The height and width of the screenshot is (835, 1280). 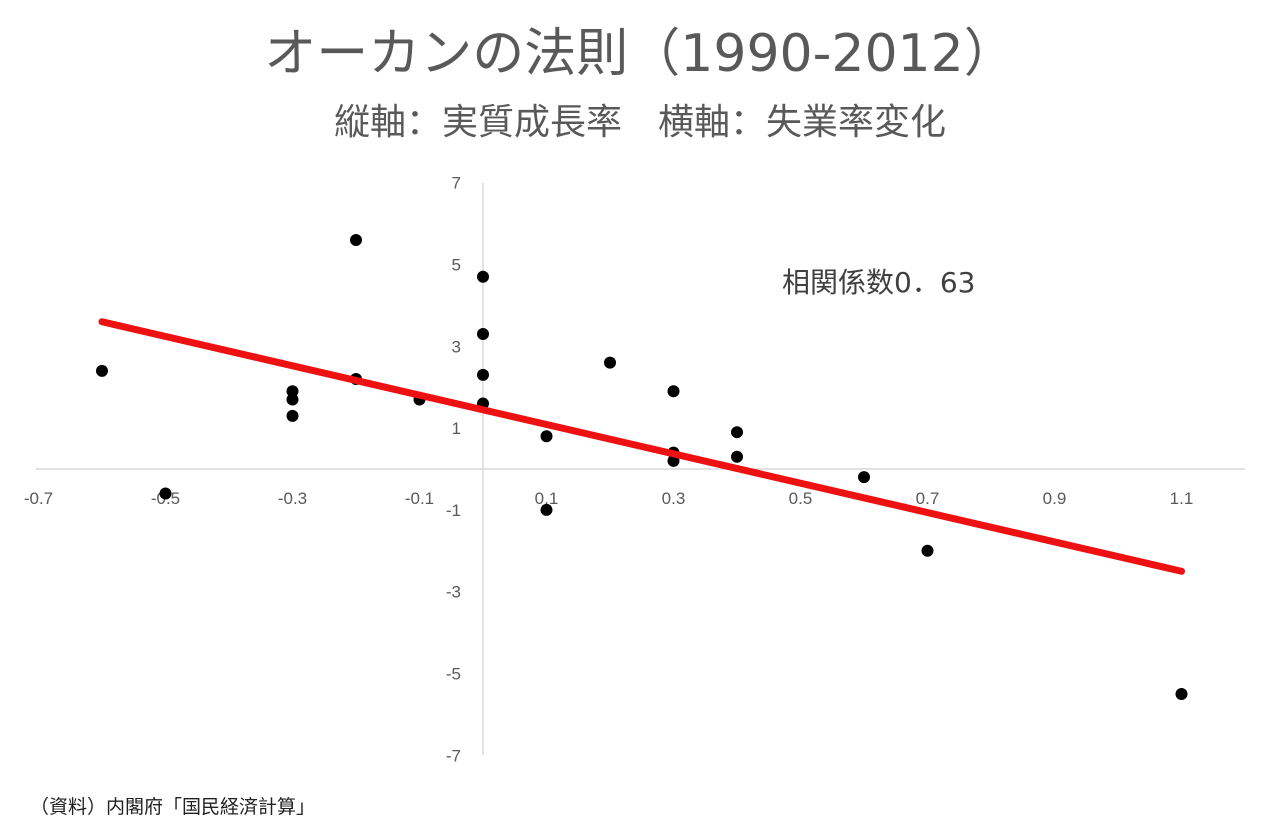 I want to click on x-tick-label: 0.5, so click(x=801, y=498).